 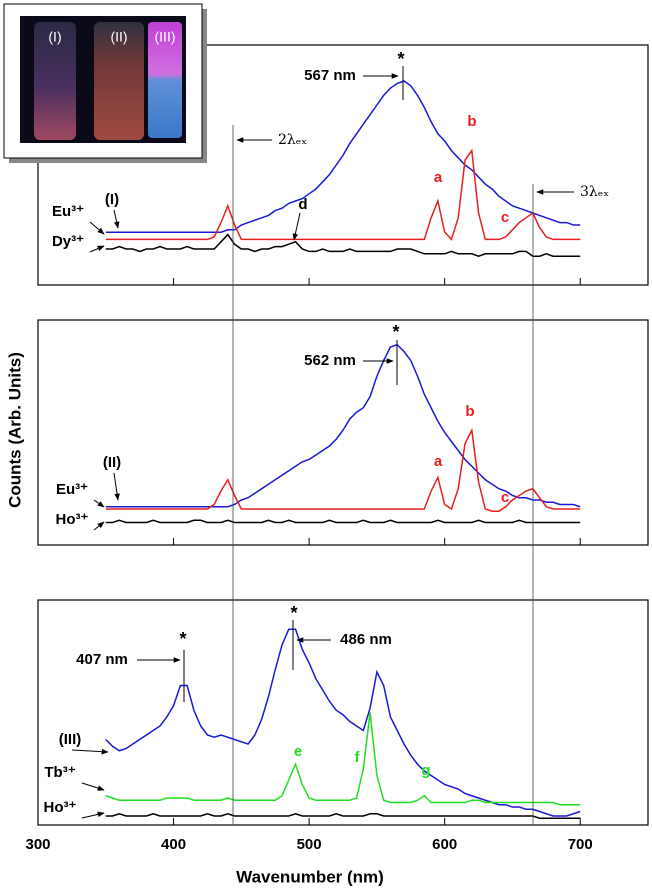 I want to click on annotation: 3λₑₓ, so click(x=594, y=192).